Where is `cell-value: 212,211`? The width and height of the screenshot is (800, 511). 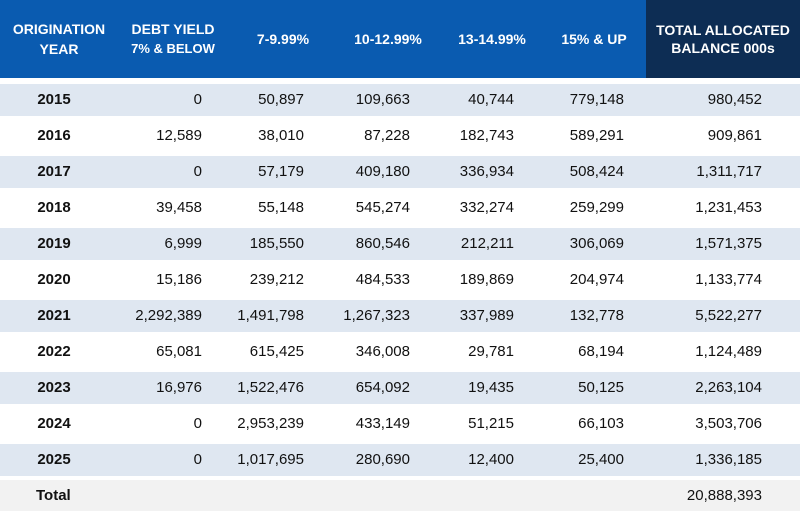
cell-value: 212,211 is located at coordinates (487, 243).